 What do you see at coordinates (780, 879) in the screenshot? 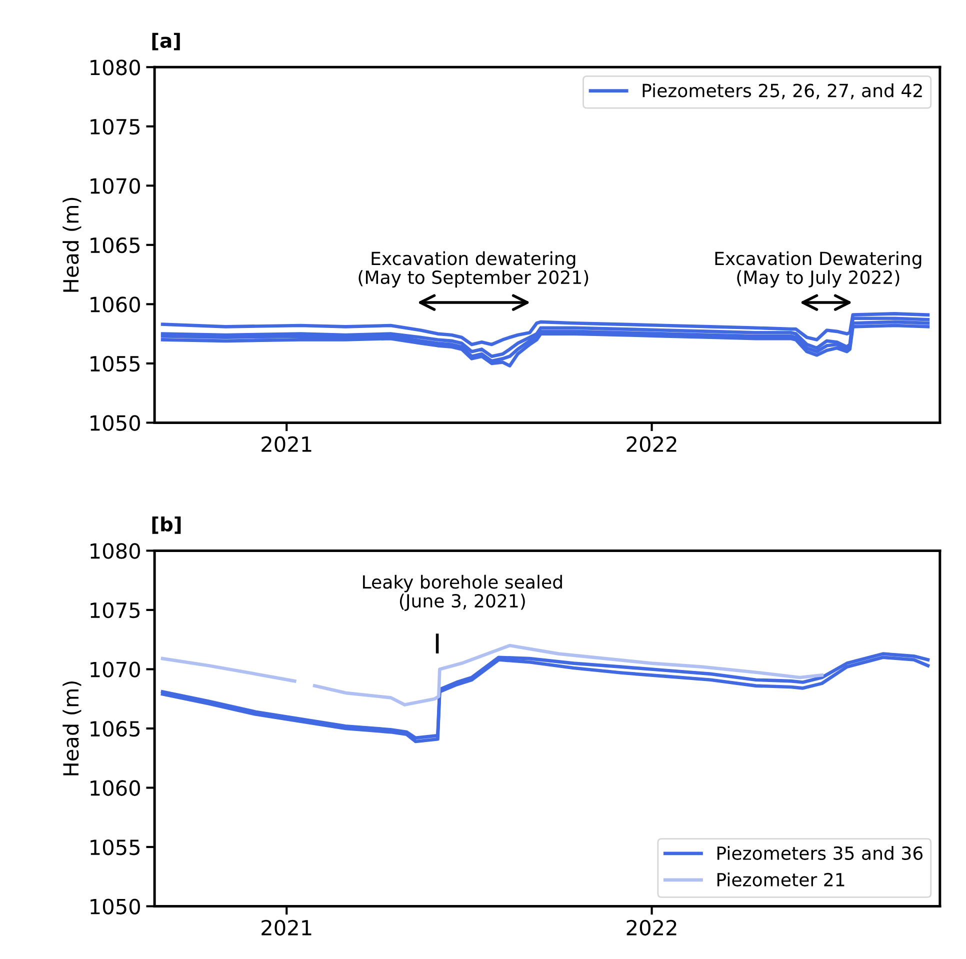
I see `legend-label: Piezometer 21` at bounding box center [780, 879].